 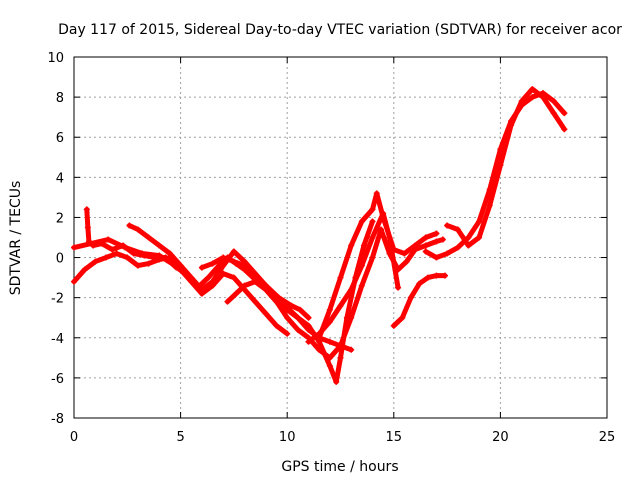 I want to click on y-tick-label: -4, so click(x=57, y=339).